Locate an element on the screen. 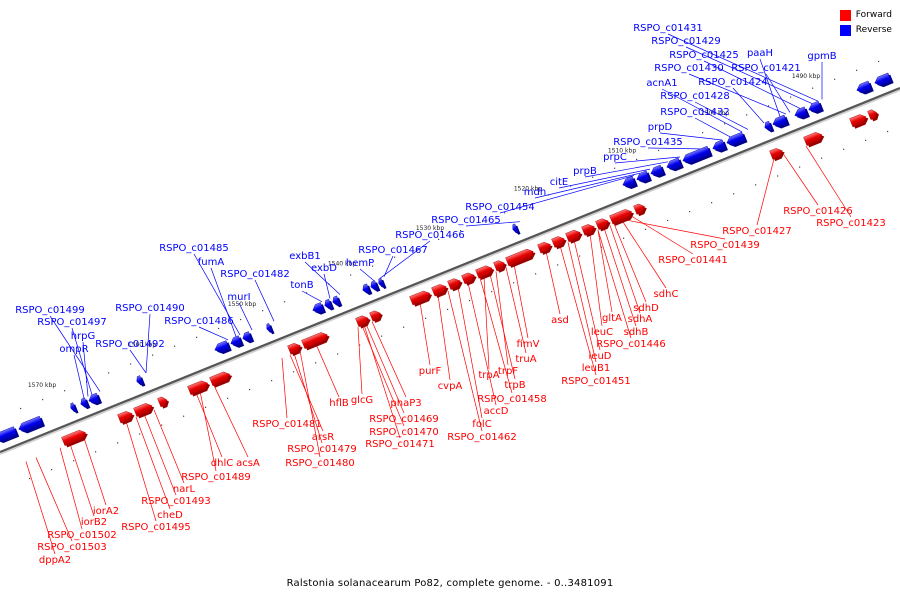 Image resolution: width=900 pixels, height=600 pixels. reverse-swatch is located at coordinates (845, 30).